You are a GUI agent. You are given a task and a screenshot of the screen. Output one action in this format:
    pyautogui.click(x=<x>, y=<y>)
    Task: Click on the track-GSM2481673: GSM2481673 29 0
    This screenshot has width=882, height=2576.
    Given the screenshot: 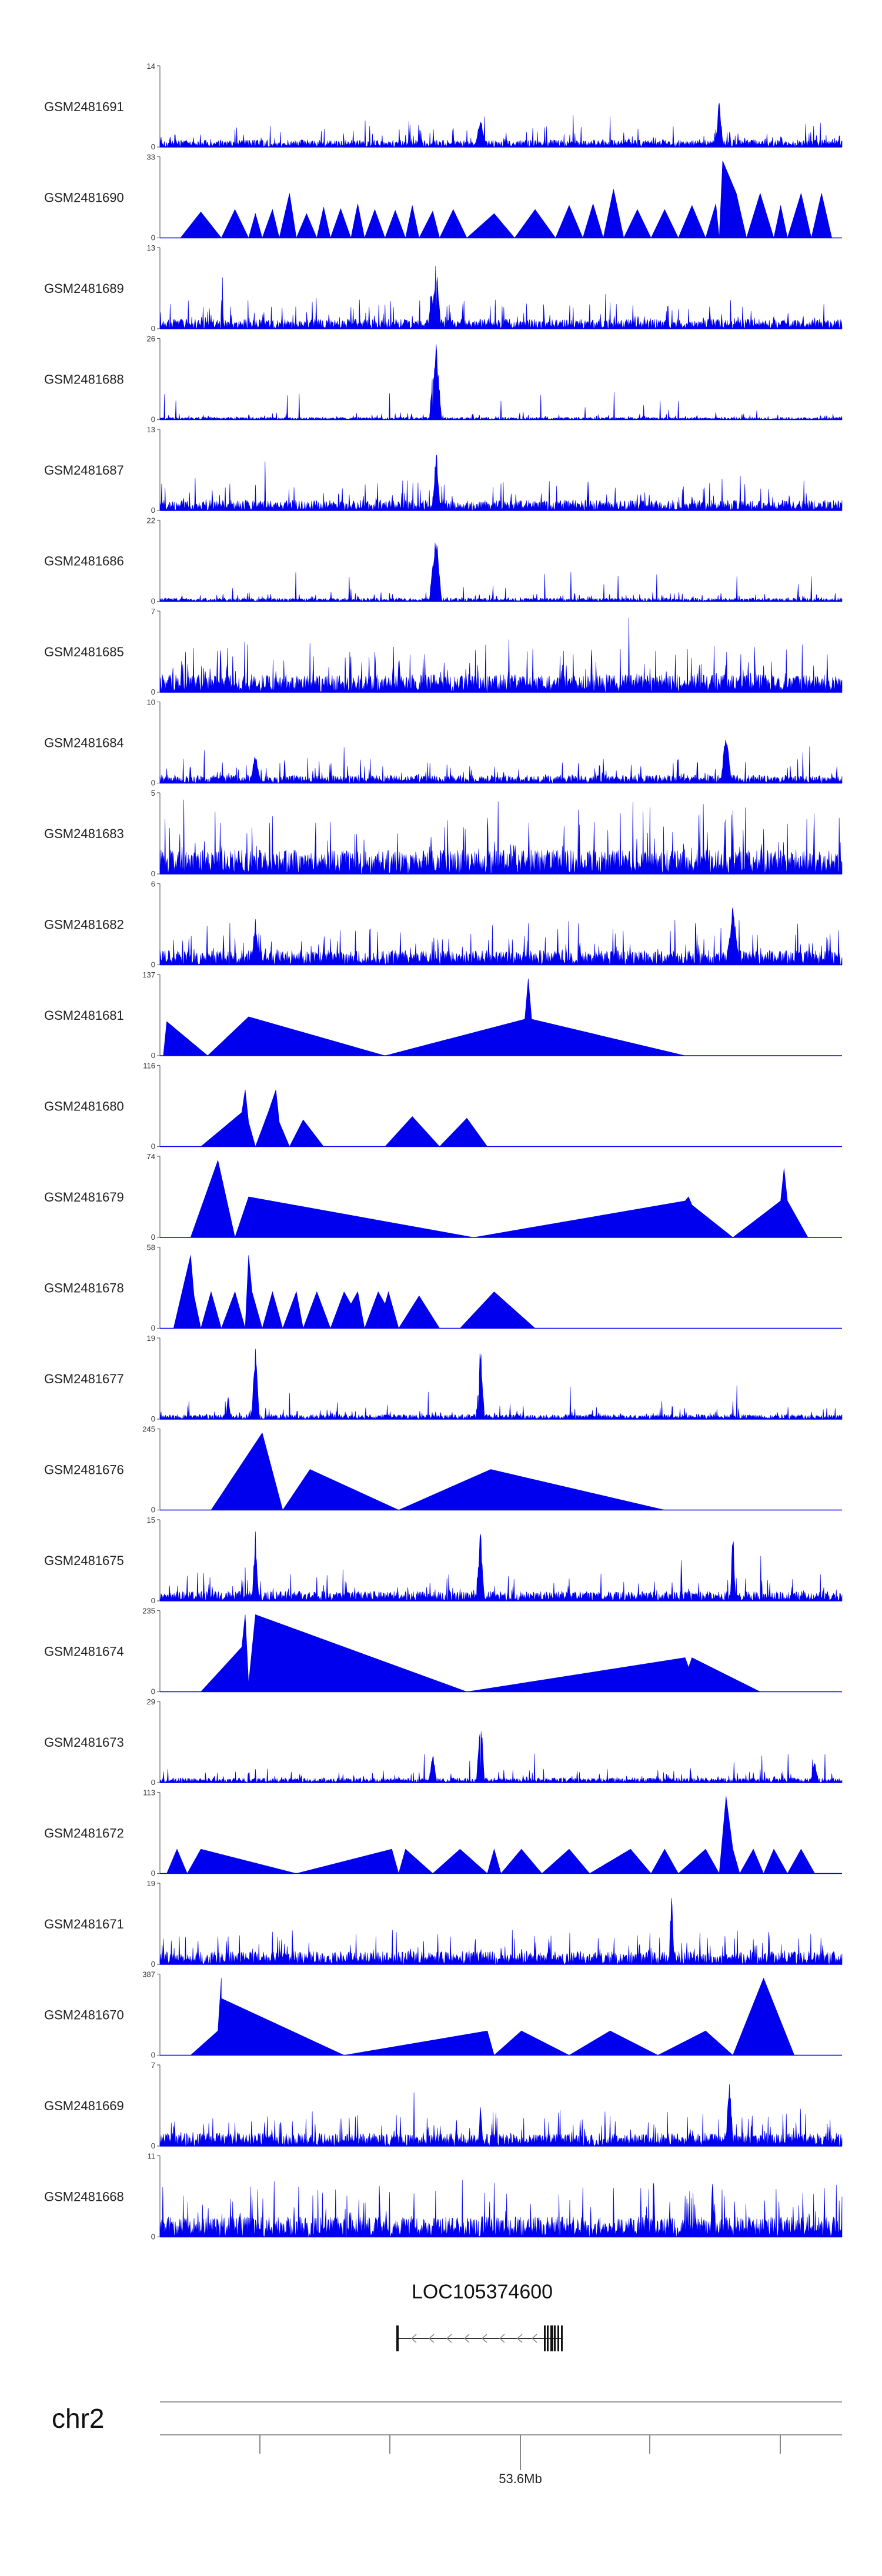 What is the action you would take?
    pyautogui.click(x=443, y=1742)
    